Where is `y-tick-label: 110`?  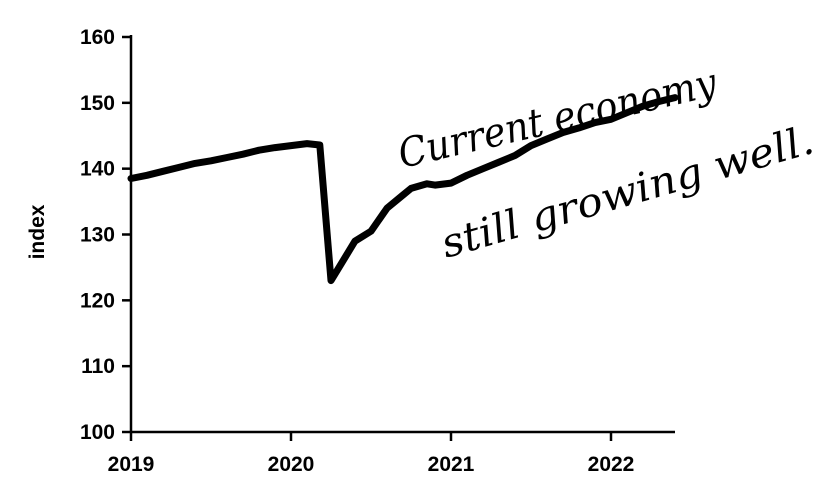
y-tick-label: 110 is located at coordinates (98, 366).